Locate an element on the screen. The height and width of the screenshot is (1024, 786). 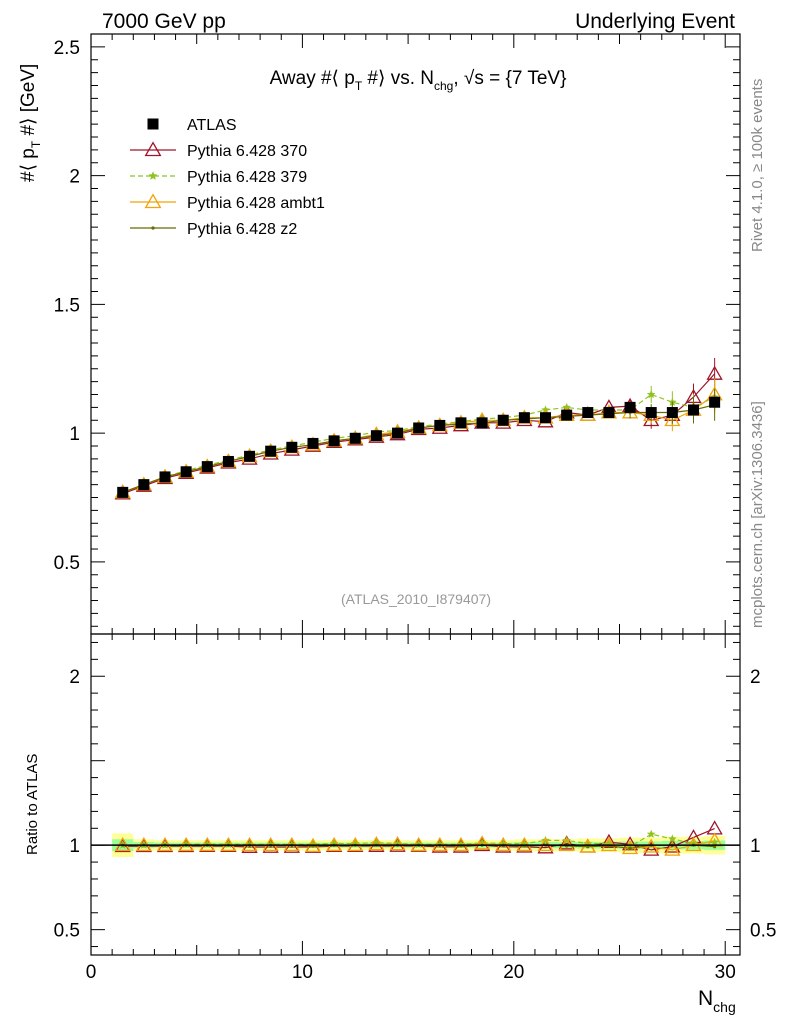
chart-title: Away #⟨ pT #⟩ vs. Nchg, √s = {7 TeV} is located at coordinates (418, 80).